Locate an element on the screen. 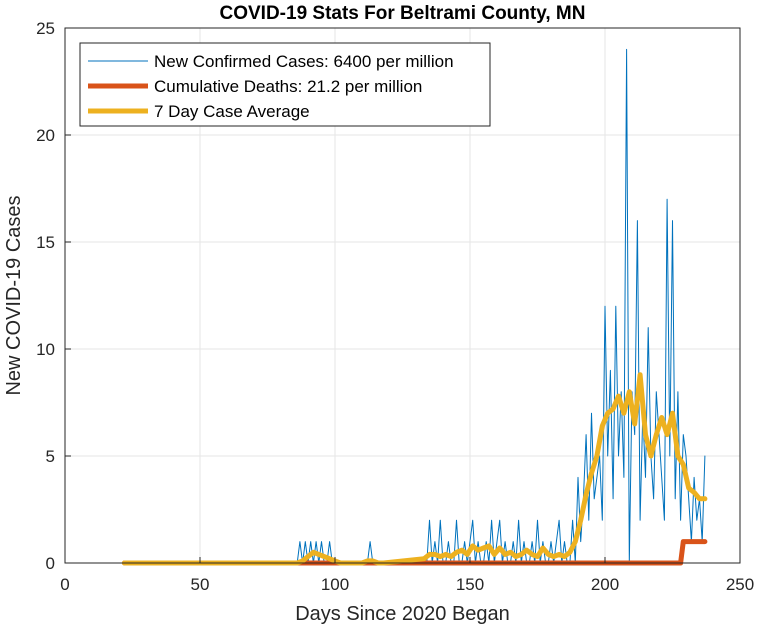  legend-box is located at coordinates (285, 84).